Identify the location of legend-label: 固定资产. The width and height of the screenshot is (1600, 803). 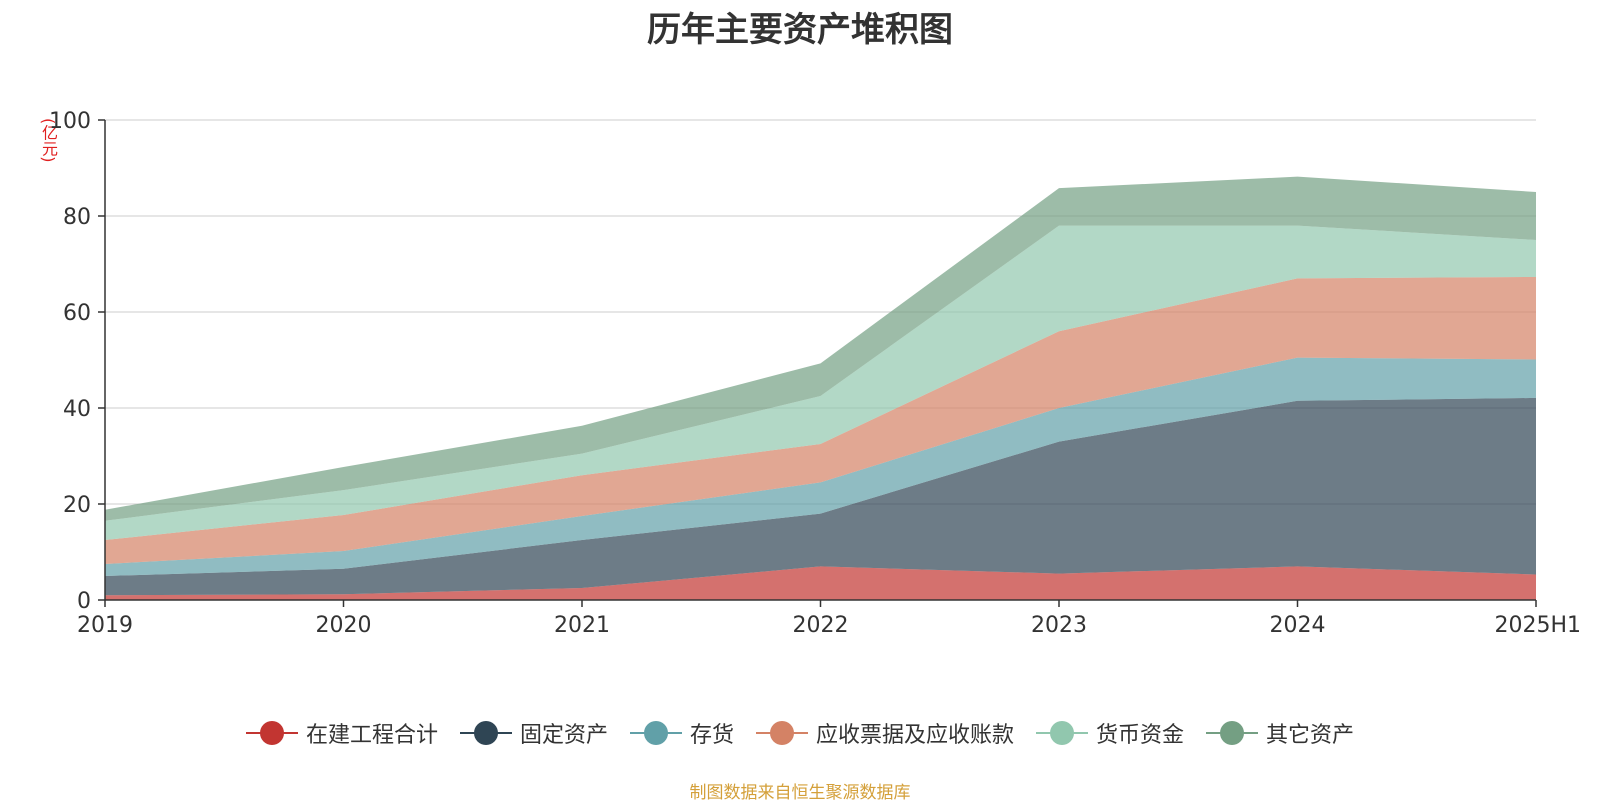
(563, 735).